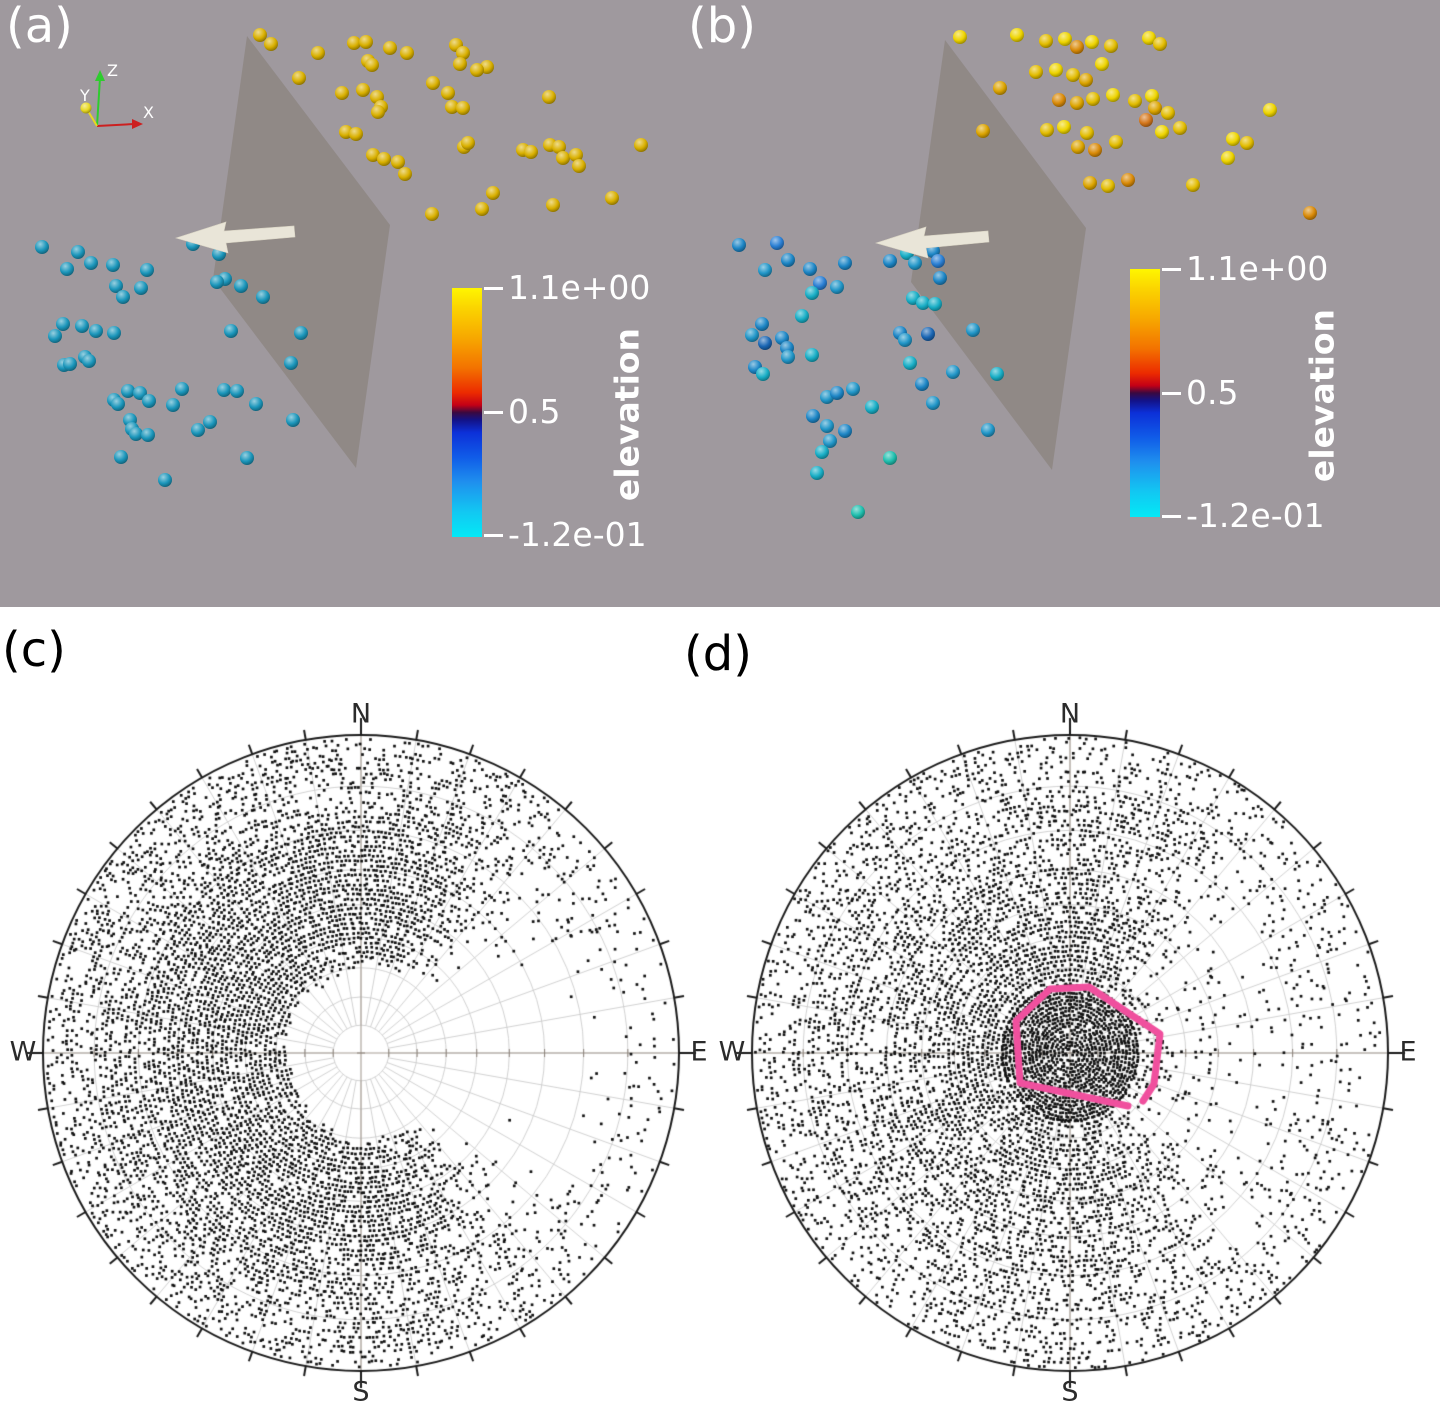 This screenshot has height=1425, width=1440. What do you see at coordinates (1257, 268) in the screenshot?
I see `colorbar-b-max-label: 1.1e+00` at bounding box center [1257, 268].